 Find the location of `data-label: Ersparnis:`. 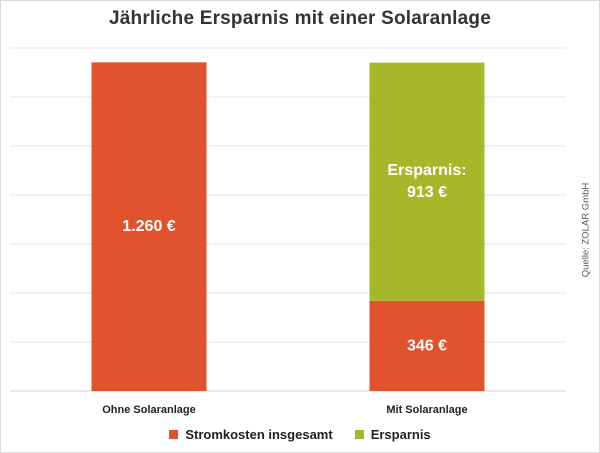

data-label: Ersparnis: is located at coordinates (426, 170).